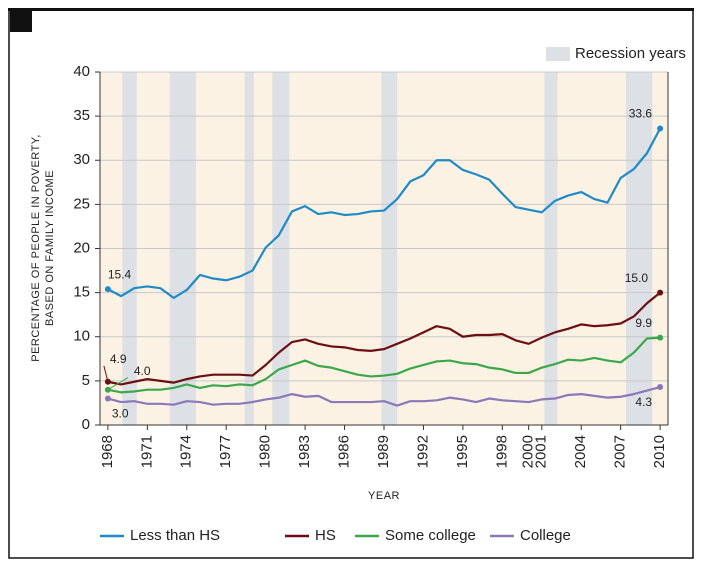  I want to click on y-tick-label: 20, so click(81, 247).